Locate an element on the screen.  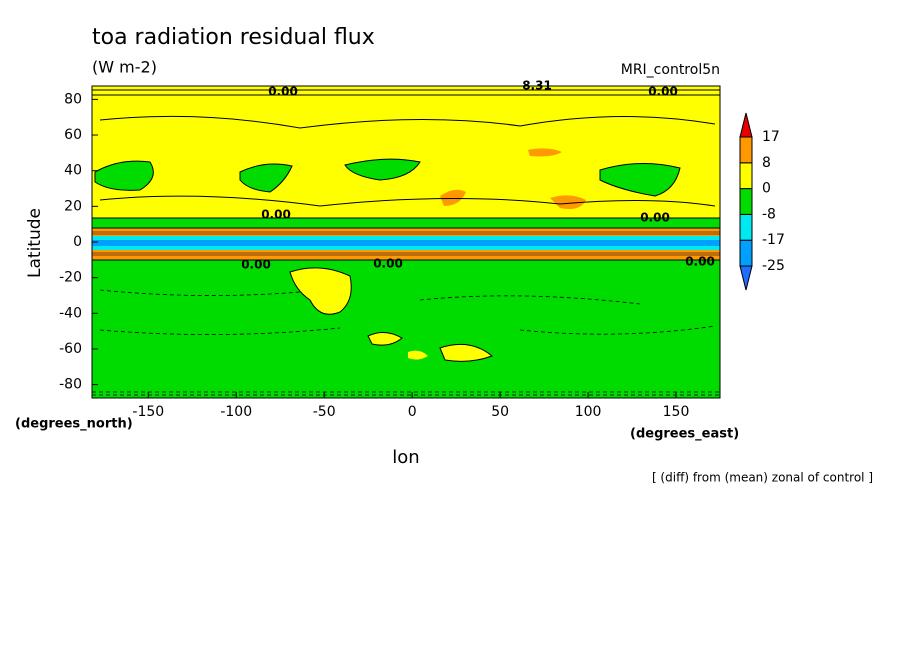
y-tick-label: 0 is located at coordinates (77, 242).